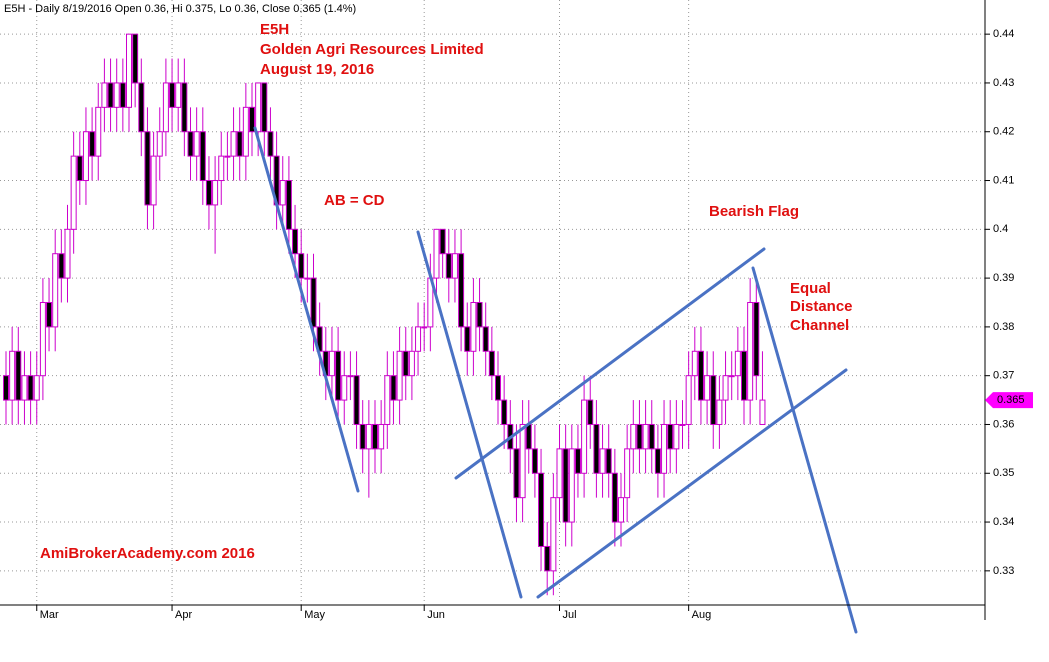  What do you see at coordinates (147, 553) in the screenshot?
I see `watermark: AmiBrokerAcademy.com 2016` at bounding box center [147, 553].